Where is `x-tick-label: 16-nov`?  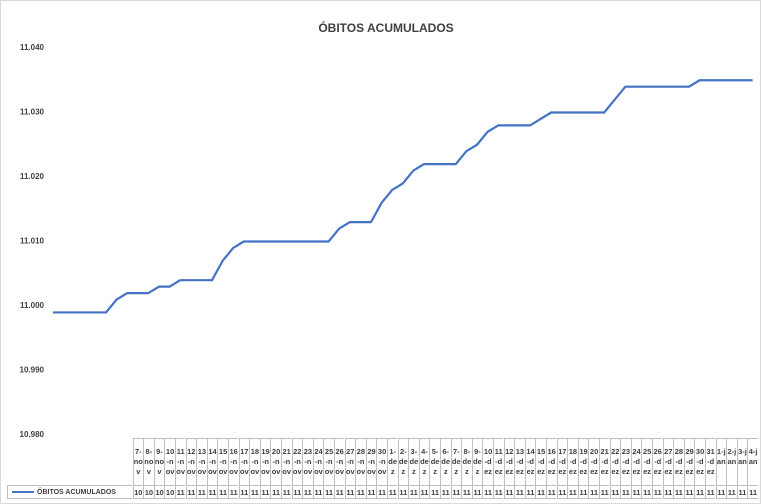
x-tick-label: 16-nov is located at coordinates (233, 461).